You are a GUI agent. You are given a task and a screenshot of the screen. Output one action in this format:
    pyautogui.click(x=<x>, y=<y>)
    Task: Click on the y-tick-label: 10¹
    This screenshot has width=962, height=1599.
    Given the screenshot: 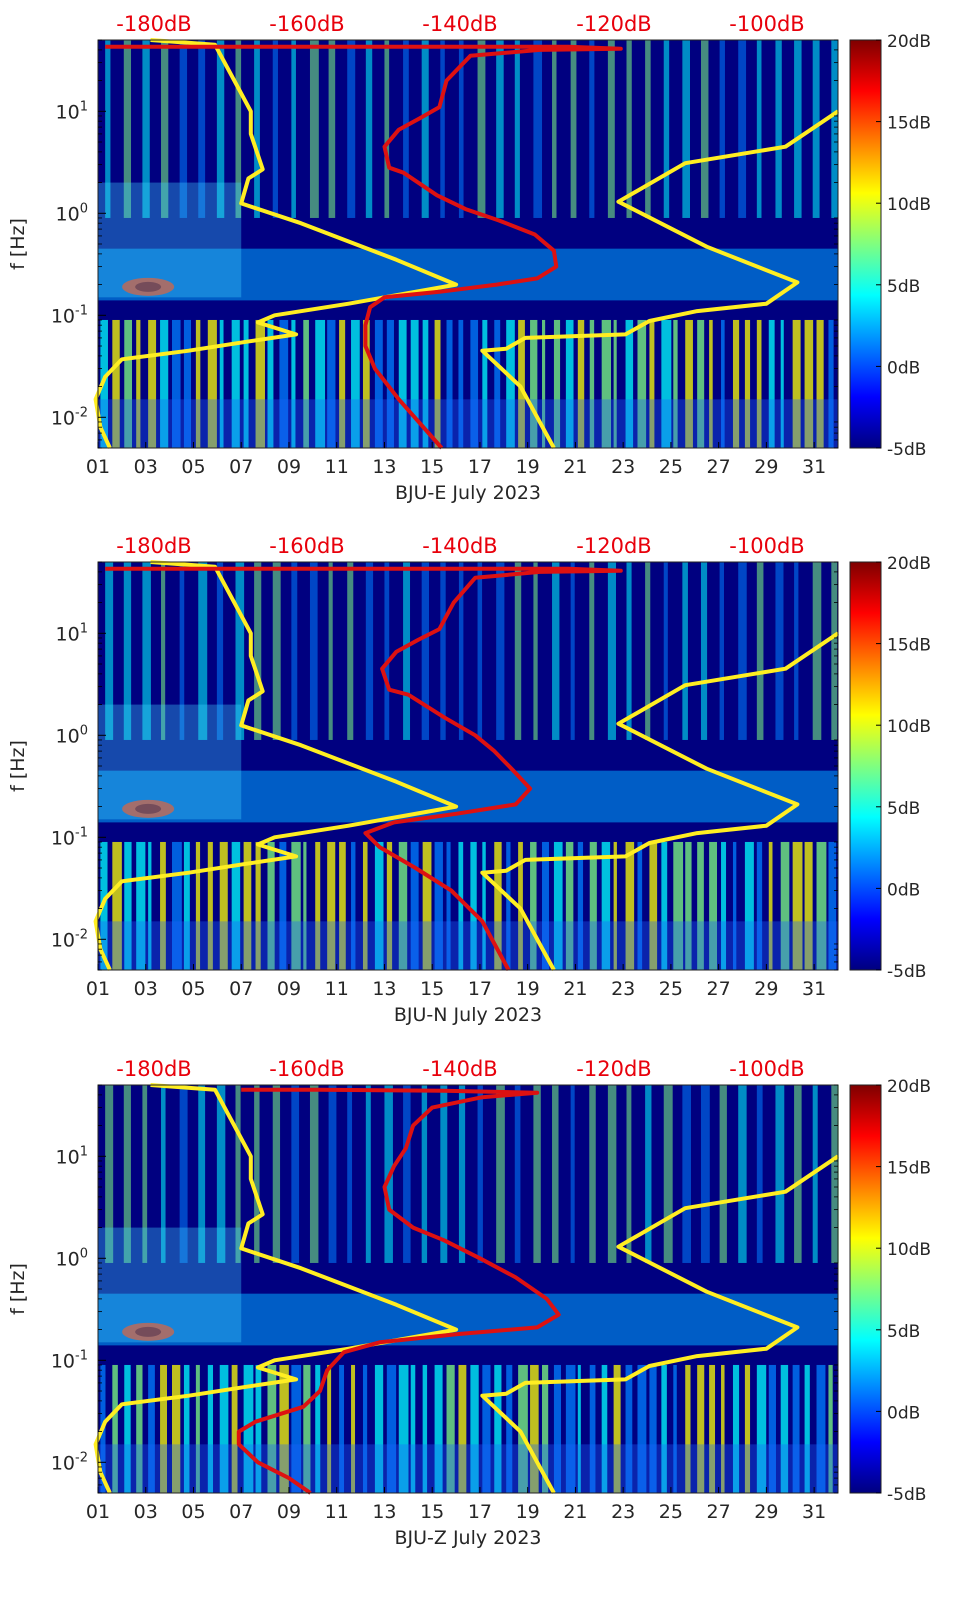 What is the action you would take?
    pyautogui.click(x=72, y=633)
    